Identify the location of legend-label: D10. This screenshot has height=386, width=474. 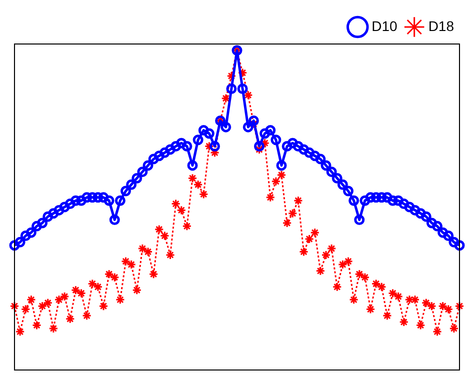
(385, 26).